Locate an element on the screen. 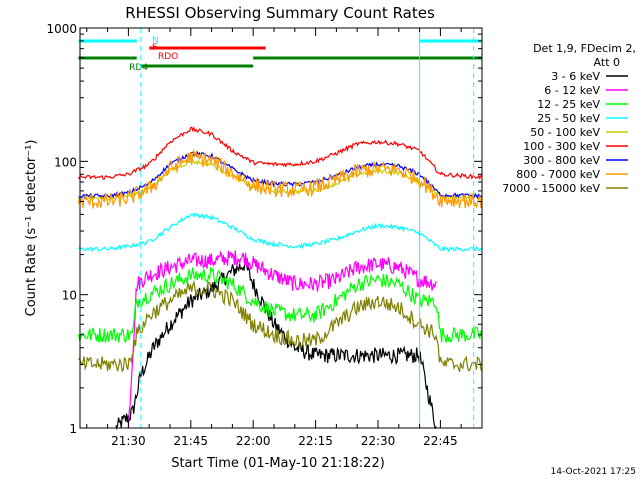 The image size is (640, 480). y-tick-label: 1 is located at coordinates (73, 429).